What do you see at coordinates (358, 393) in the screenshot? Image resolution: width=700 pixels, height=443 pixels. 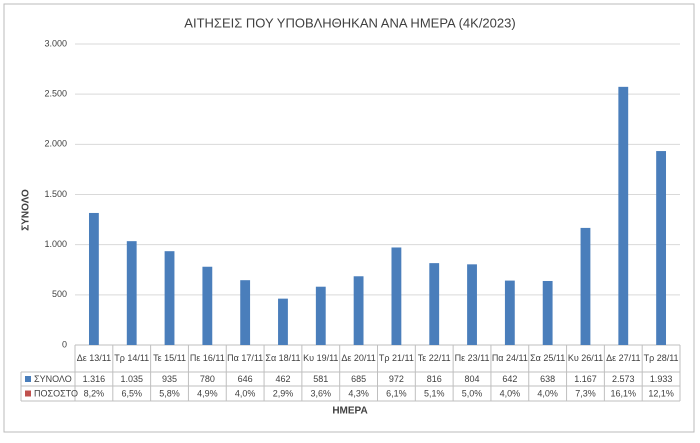 I see `table-value: 4,3%` at bounding box center [358, 393].